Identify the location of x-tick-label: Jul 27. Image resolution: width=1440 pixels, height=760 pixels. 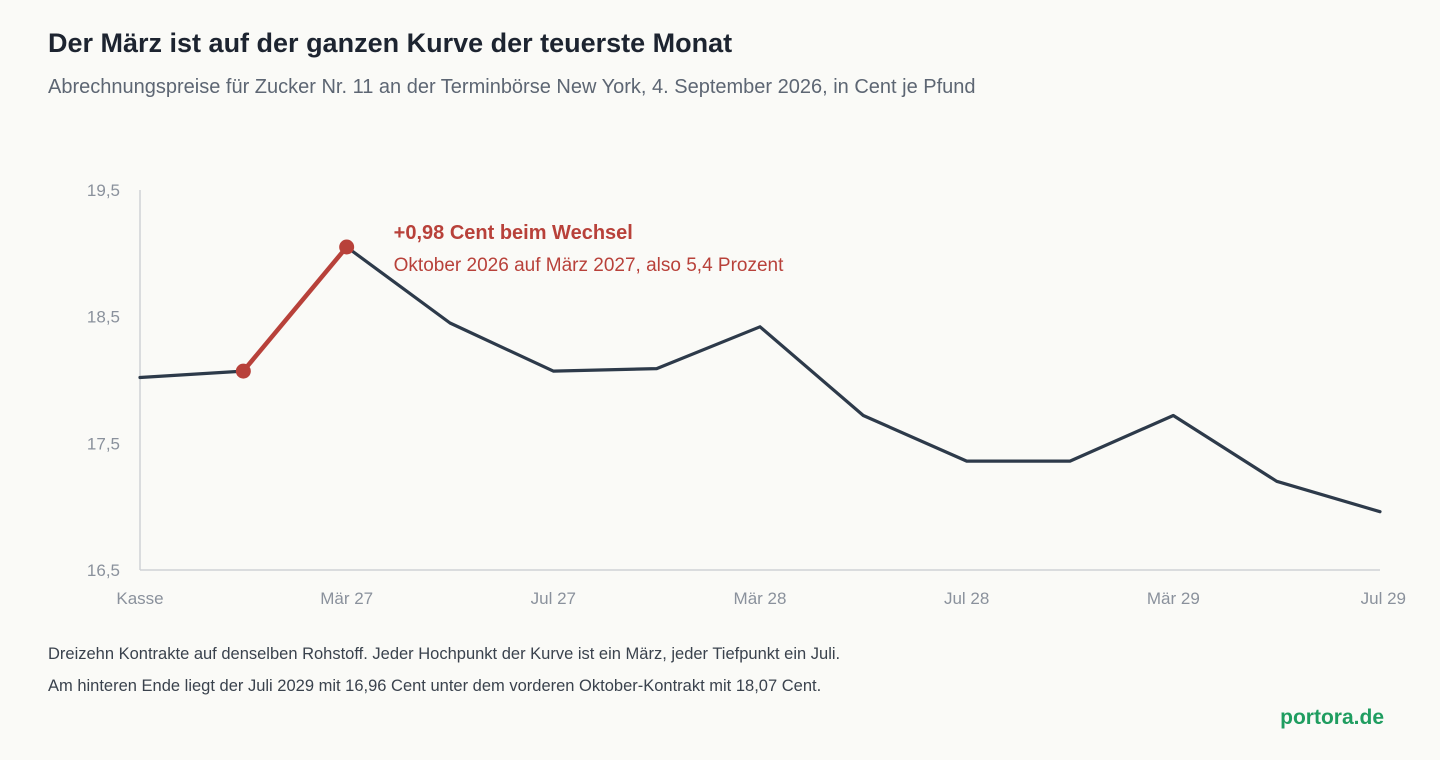
(553, 598).